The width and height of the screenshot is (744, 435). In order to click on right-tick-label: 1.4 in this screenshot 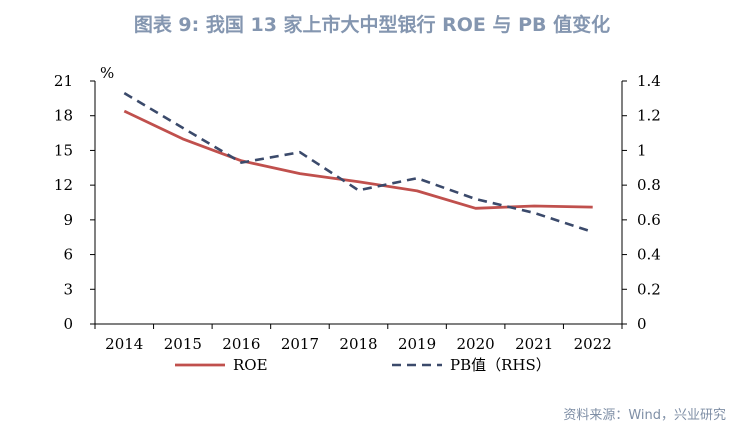, I will do `click(649, 81)`.